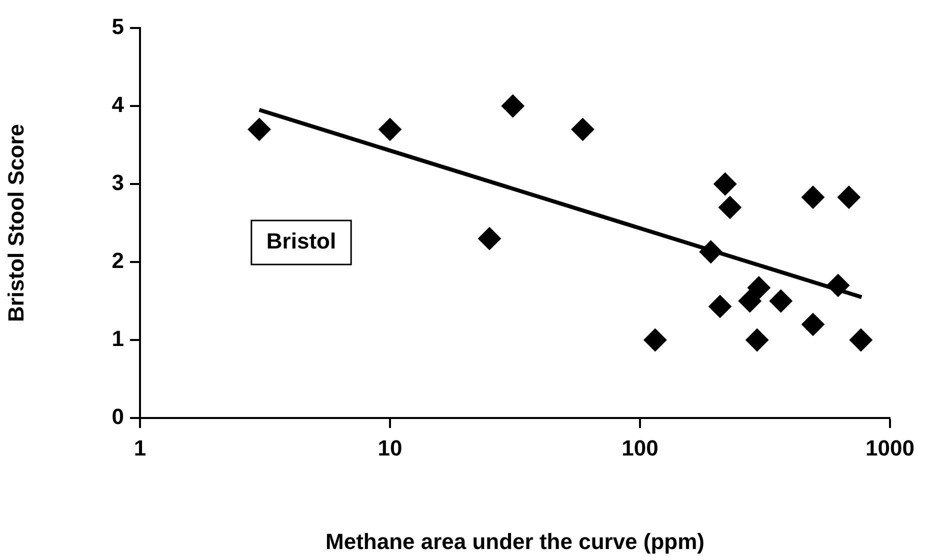 The height and width of the screenshot is (560, 936). Describe the element at coordinates (515, 541) in the screenshot. I see `x-axis-title: Methane area under the curve (ppm)` at that location.